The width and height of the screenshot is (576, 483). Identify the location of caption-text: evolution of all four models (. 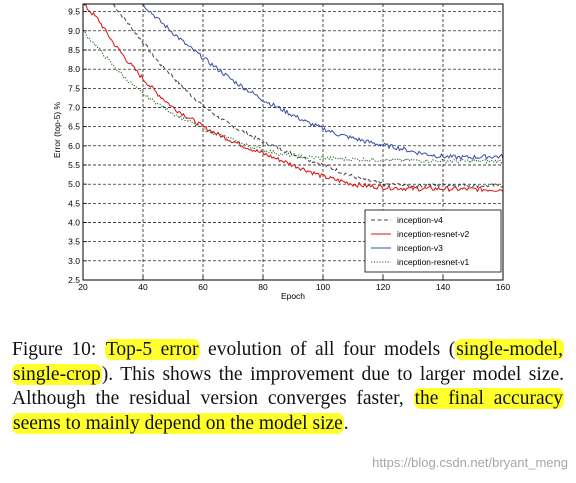
(327, 349).